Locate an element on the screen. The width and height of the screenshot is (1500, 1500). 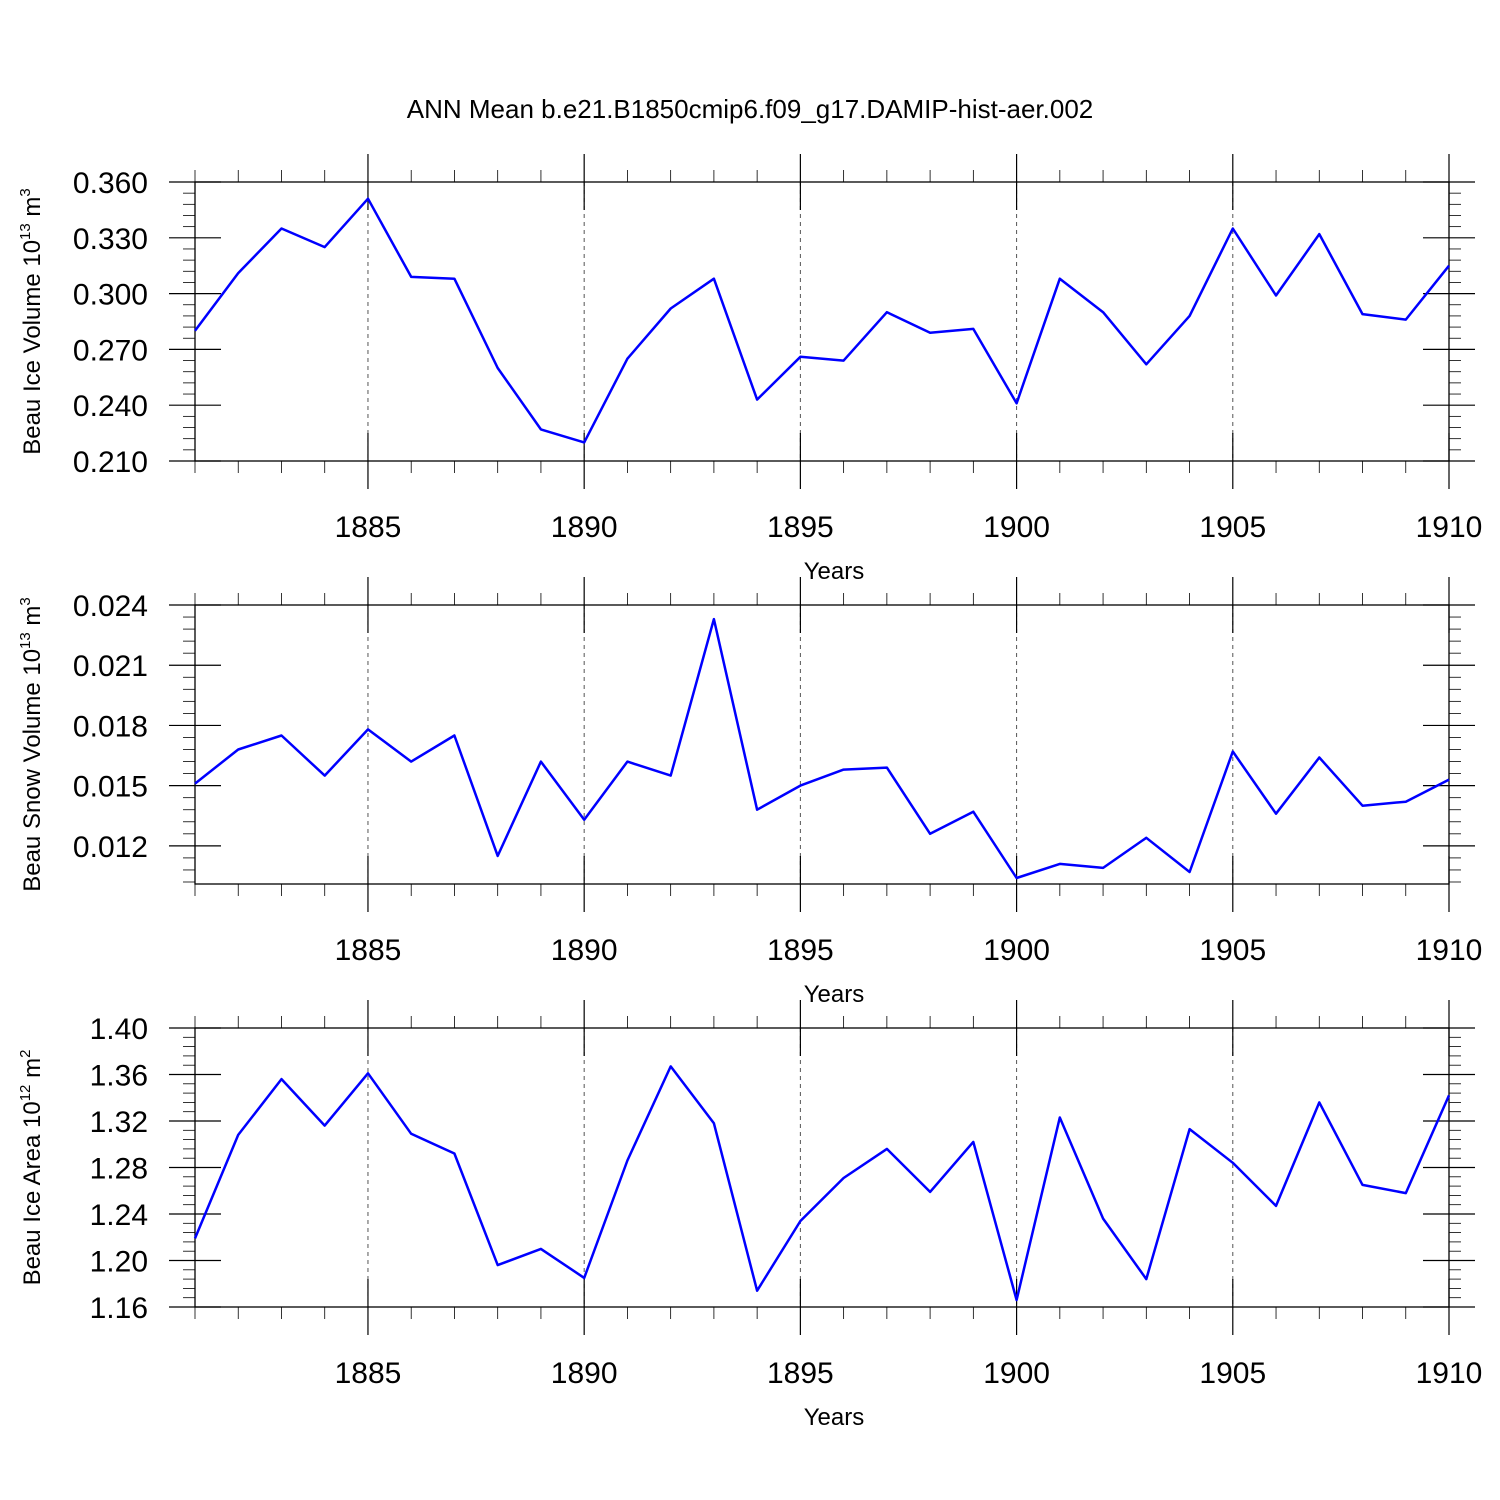
y-tick-label: 0.015 is located at coordinates (110, 787).